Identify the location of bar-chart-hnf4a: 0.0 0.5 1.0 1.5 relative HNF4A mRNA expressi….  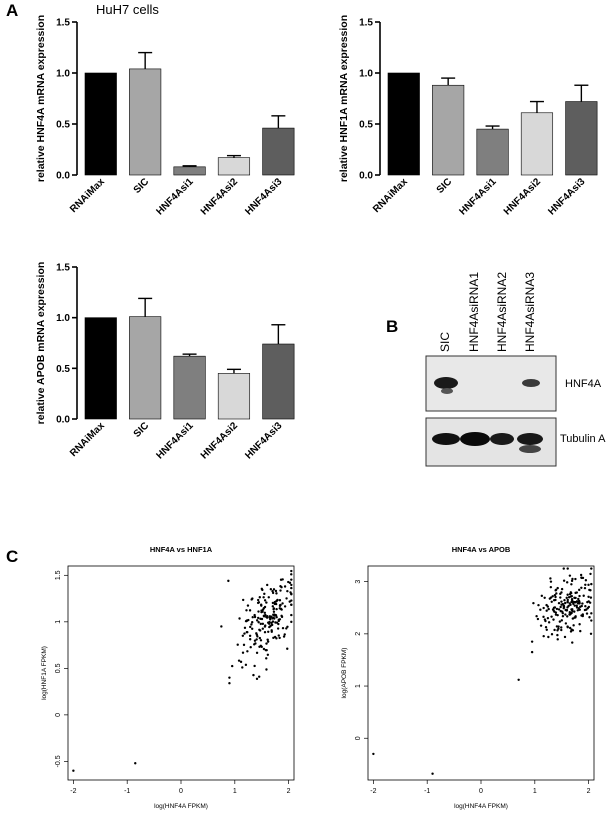
(165, 116).